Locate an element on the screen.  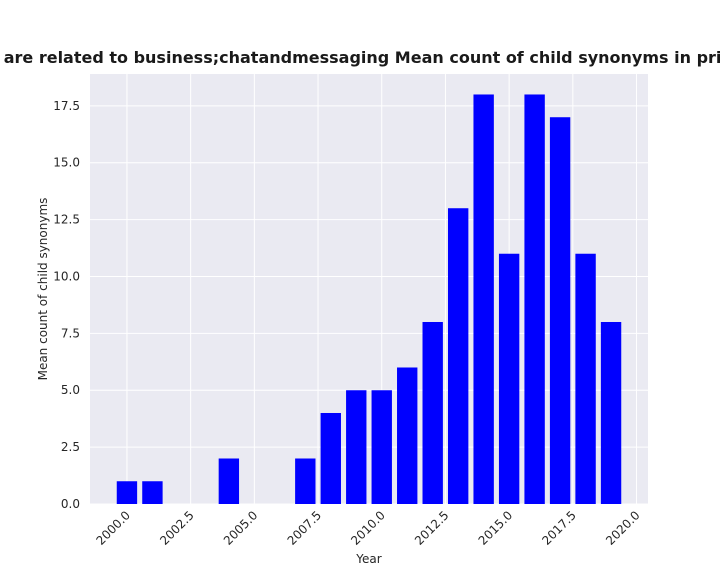
y-tick-label: 17.5 is located at coordinates (66, 106).